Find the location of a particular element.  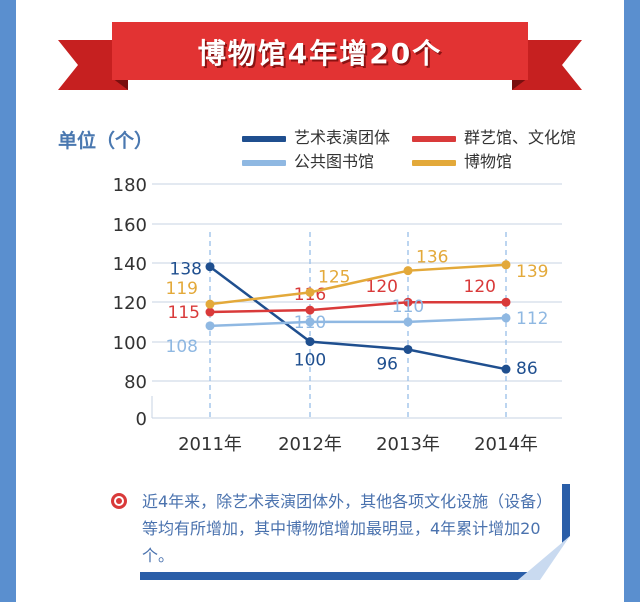

y-tick-label: 80 is located at coordinates (135, 382).